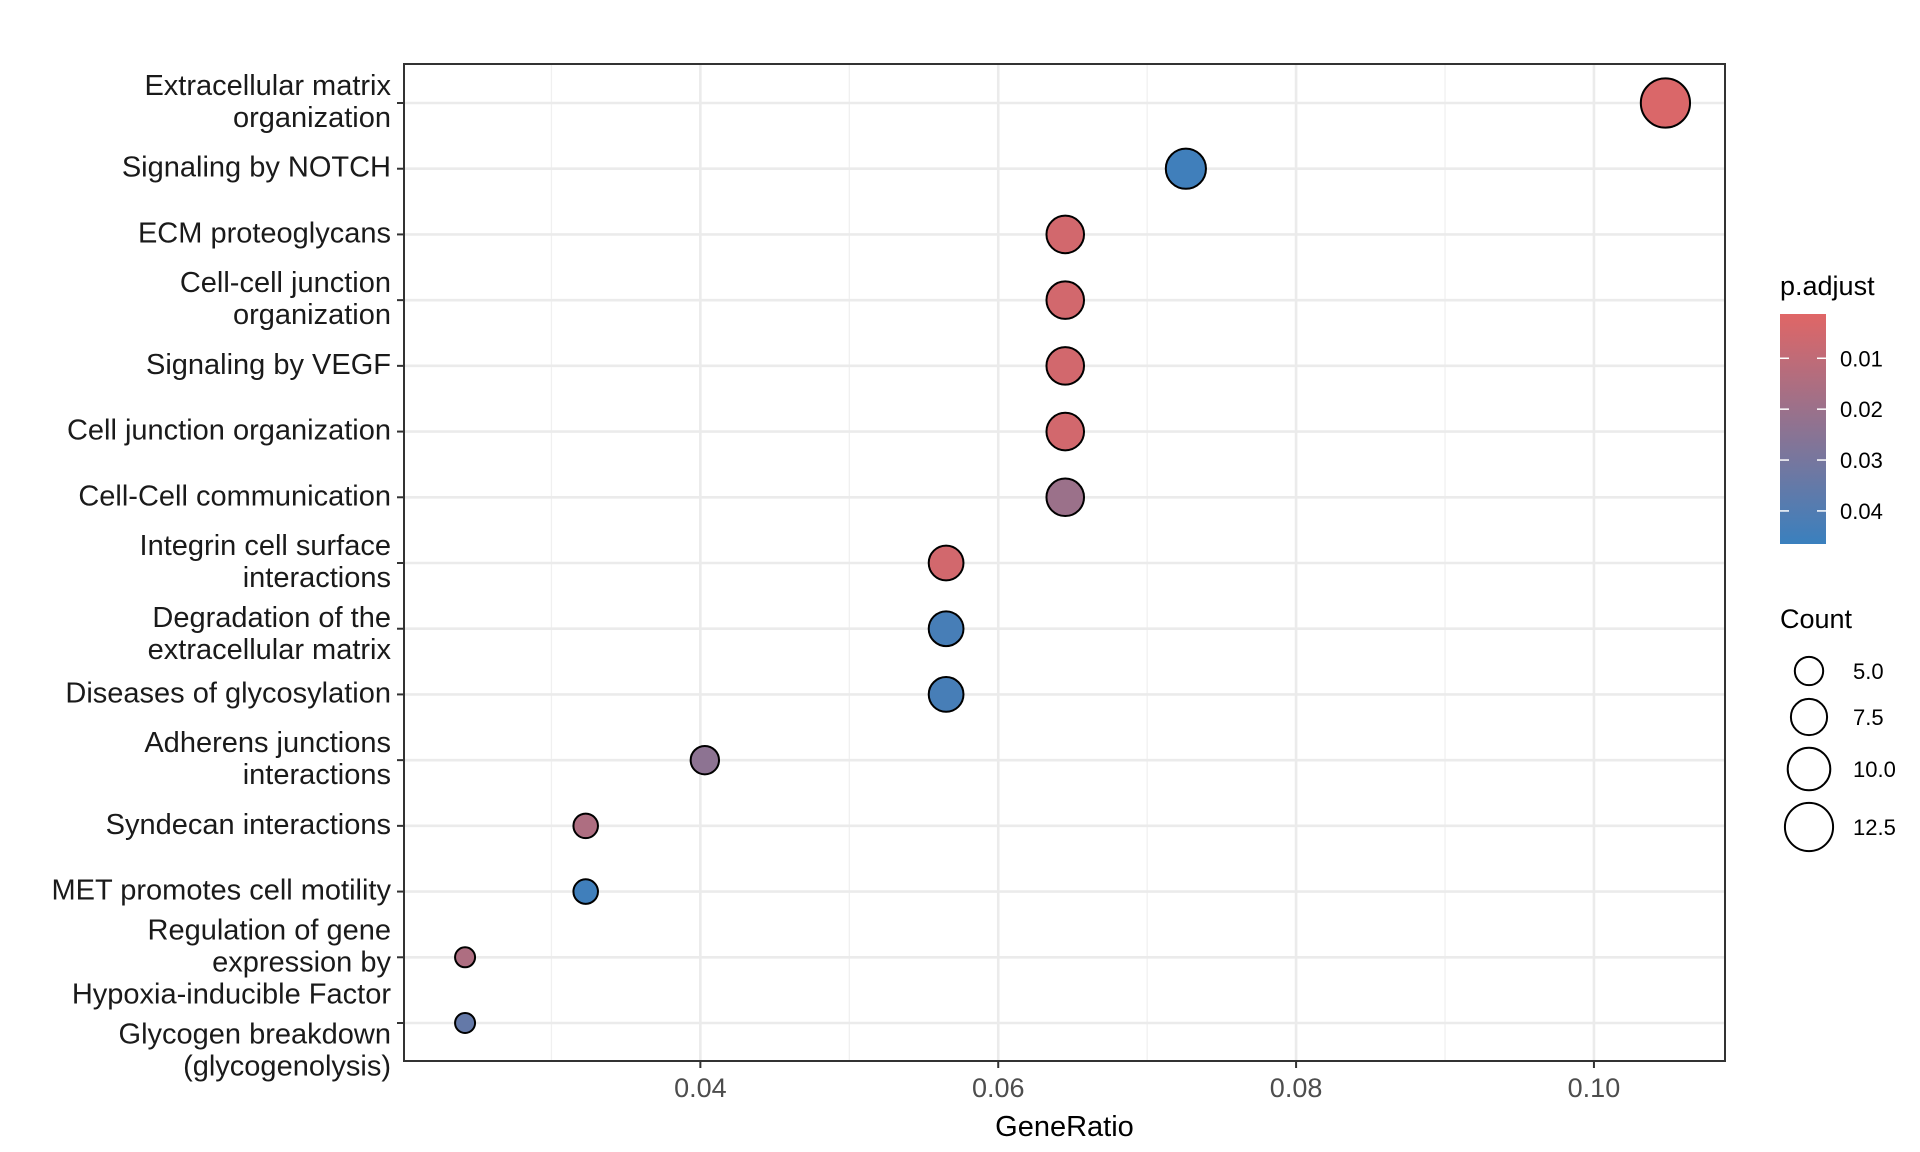  I want to click on size-legend-title: Count, so click(1816, 619).